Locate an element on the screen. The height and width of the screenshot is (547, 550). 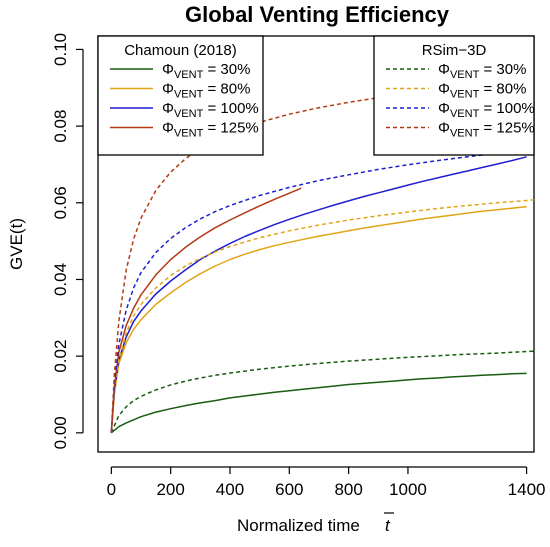
x-tick-label: 1000 is located at coordinates (408, 489).